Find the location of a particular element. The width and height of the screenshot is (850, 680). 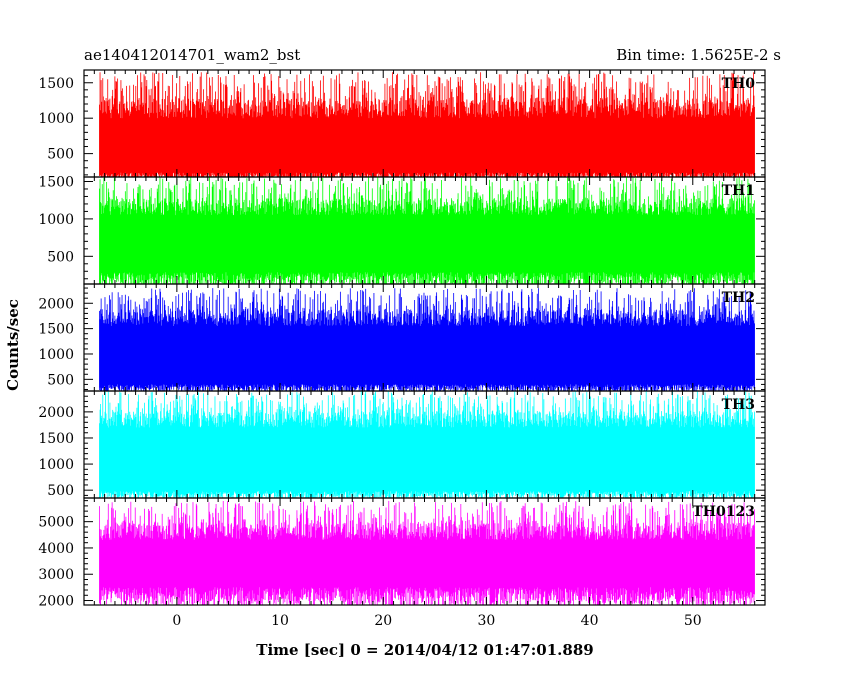

y-tick-label: 5000 is located at coordinates (56, 523).